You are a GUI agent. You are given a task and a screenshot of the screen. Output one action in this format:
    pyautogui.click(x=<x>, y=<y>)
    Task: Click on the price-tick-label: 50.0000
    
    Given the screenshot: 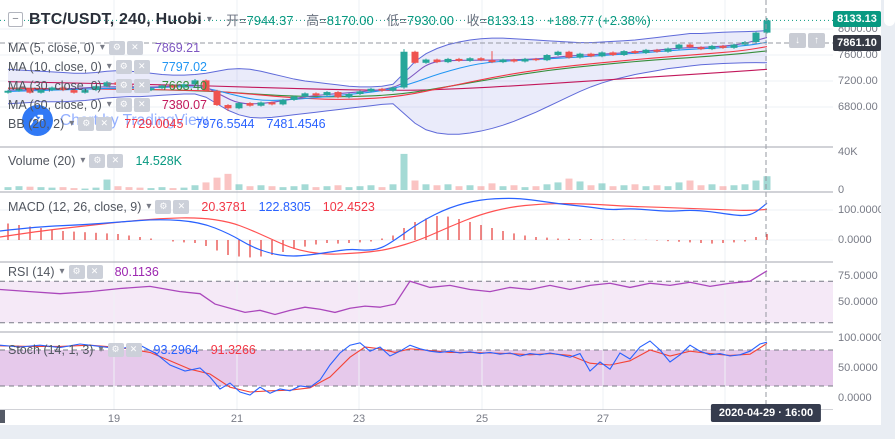 What is the action you would take?
    pyautogui.click(x=858, y=302)
    